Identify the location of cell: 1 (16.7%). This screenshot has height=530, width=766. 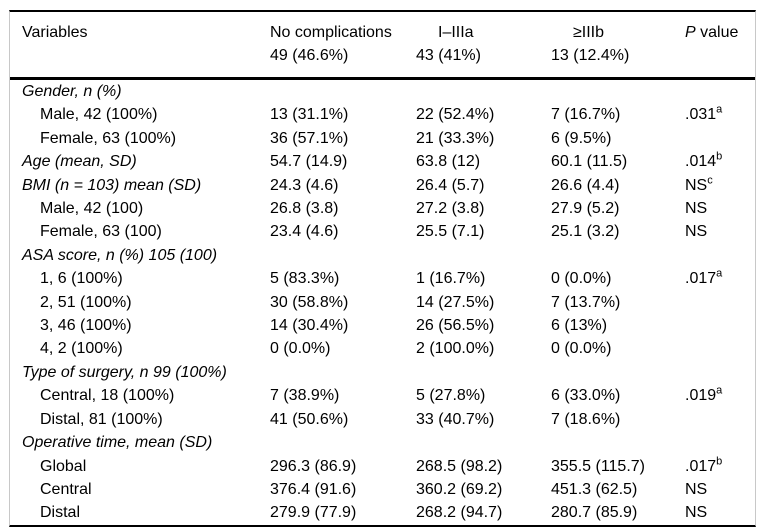
(451, 279).